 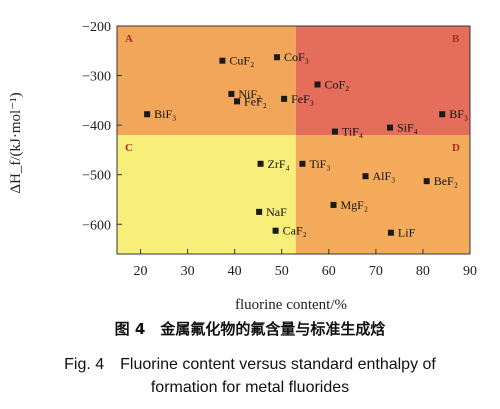 What do you see at coordinates (250, 329) in the screenshot?
I see `figure-caption-chinese: 图 4 金属氟化物的氟含量与标准生成焓` at bounding box center [250, 329].